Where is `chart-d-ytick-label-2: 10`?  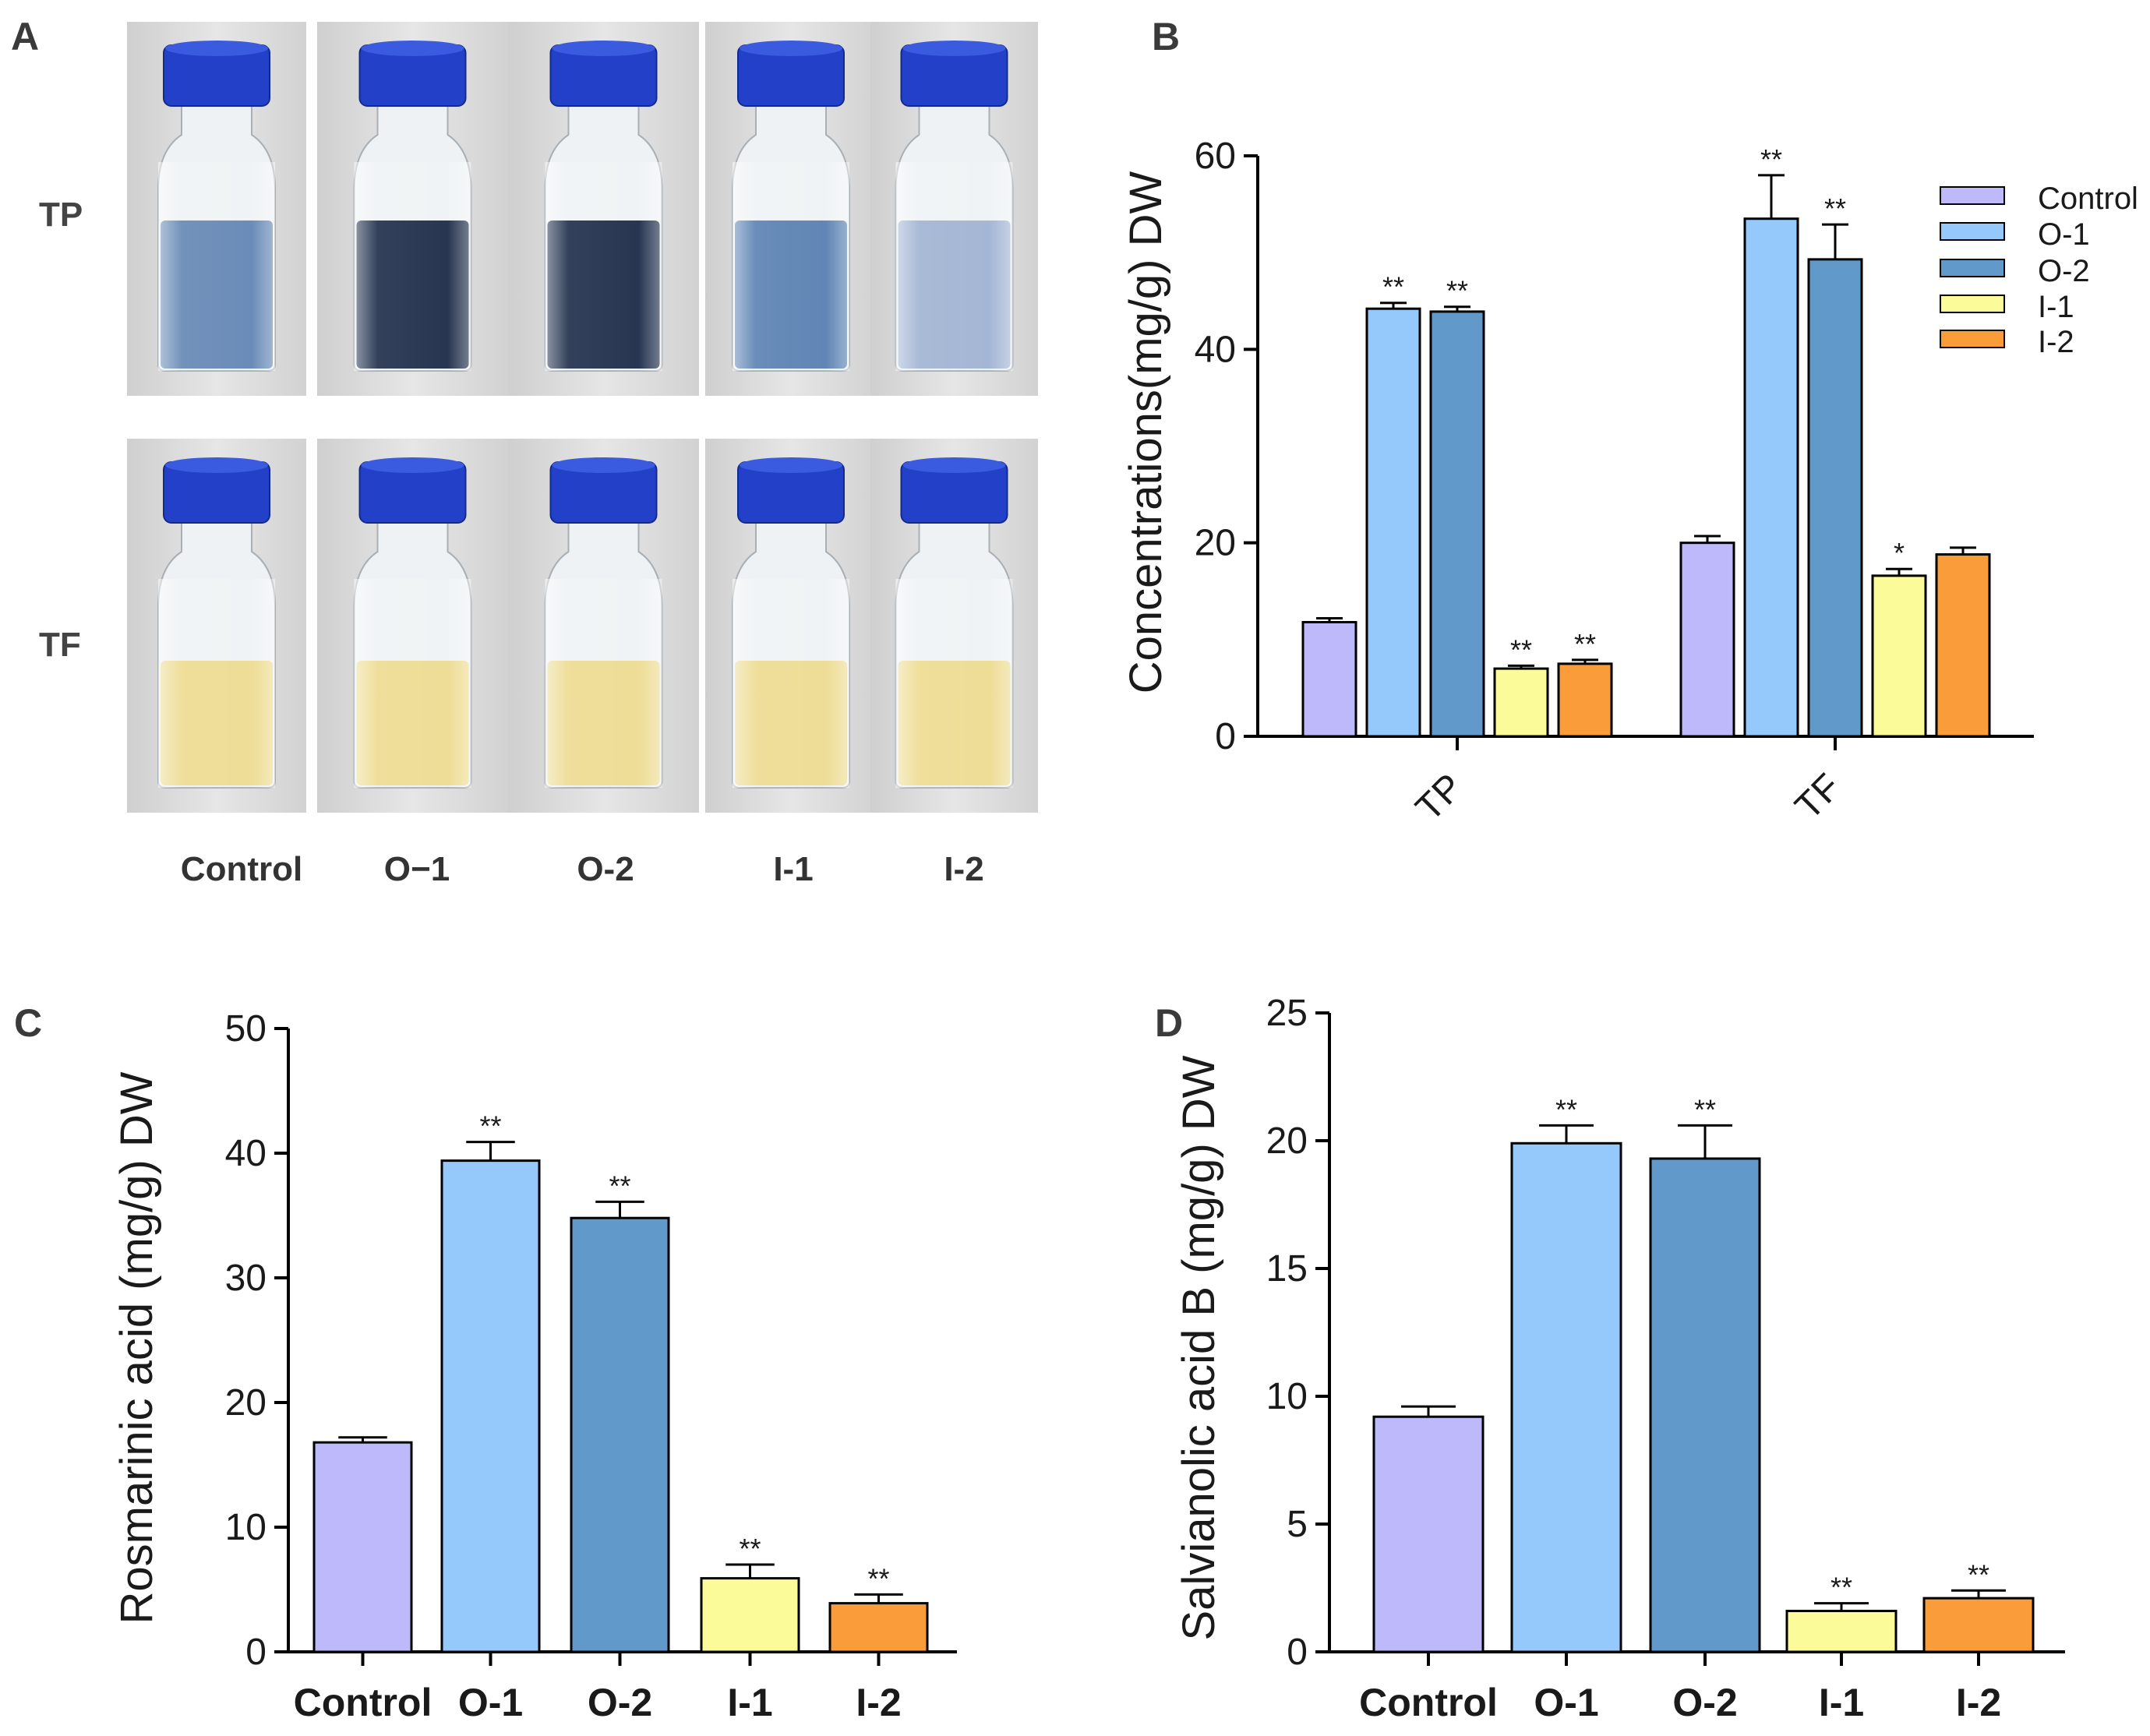
chart-d-ytick-label-2: 10 is located at coordinates (1287, 1396).